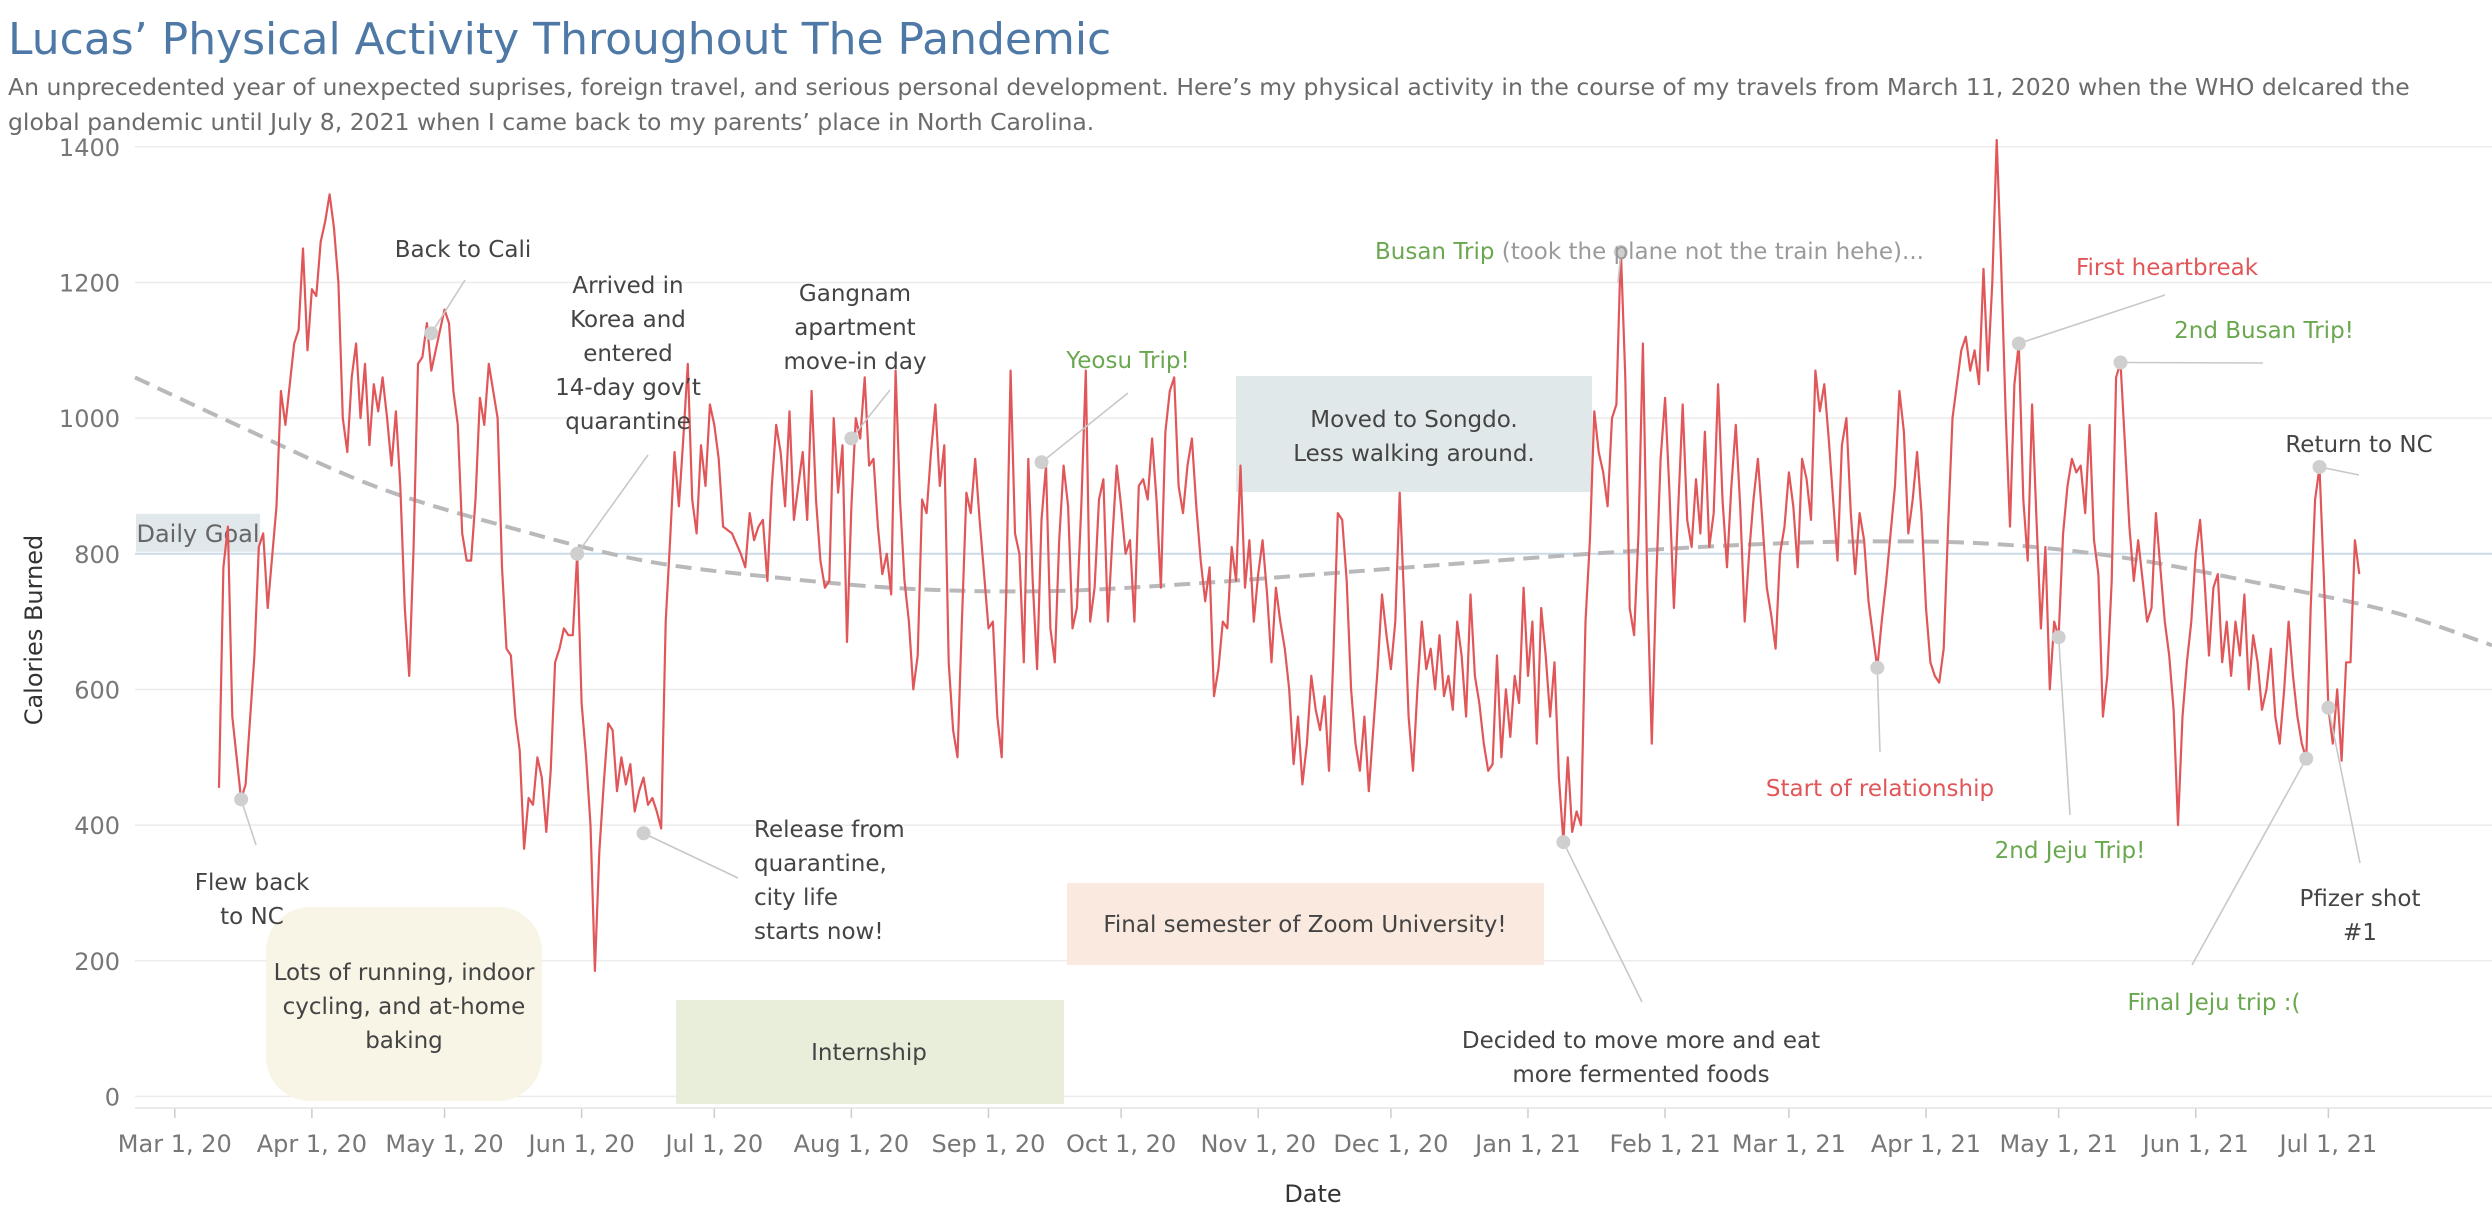 Image resolution: width=2492 pixels, height=1224 pixels. I want to click on annotation-gangnam: move-in day, so click(854, 362).